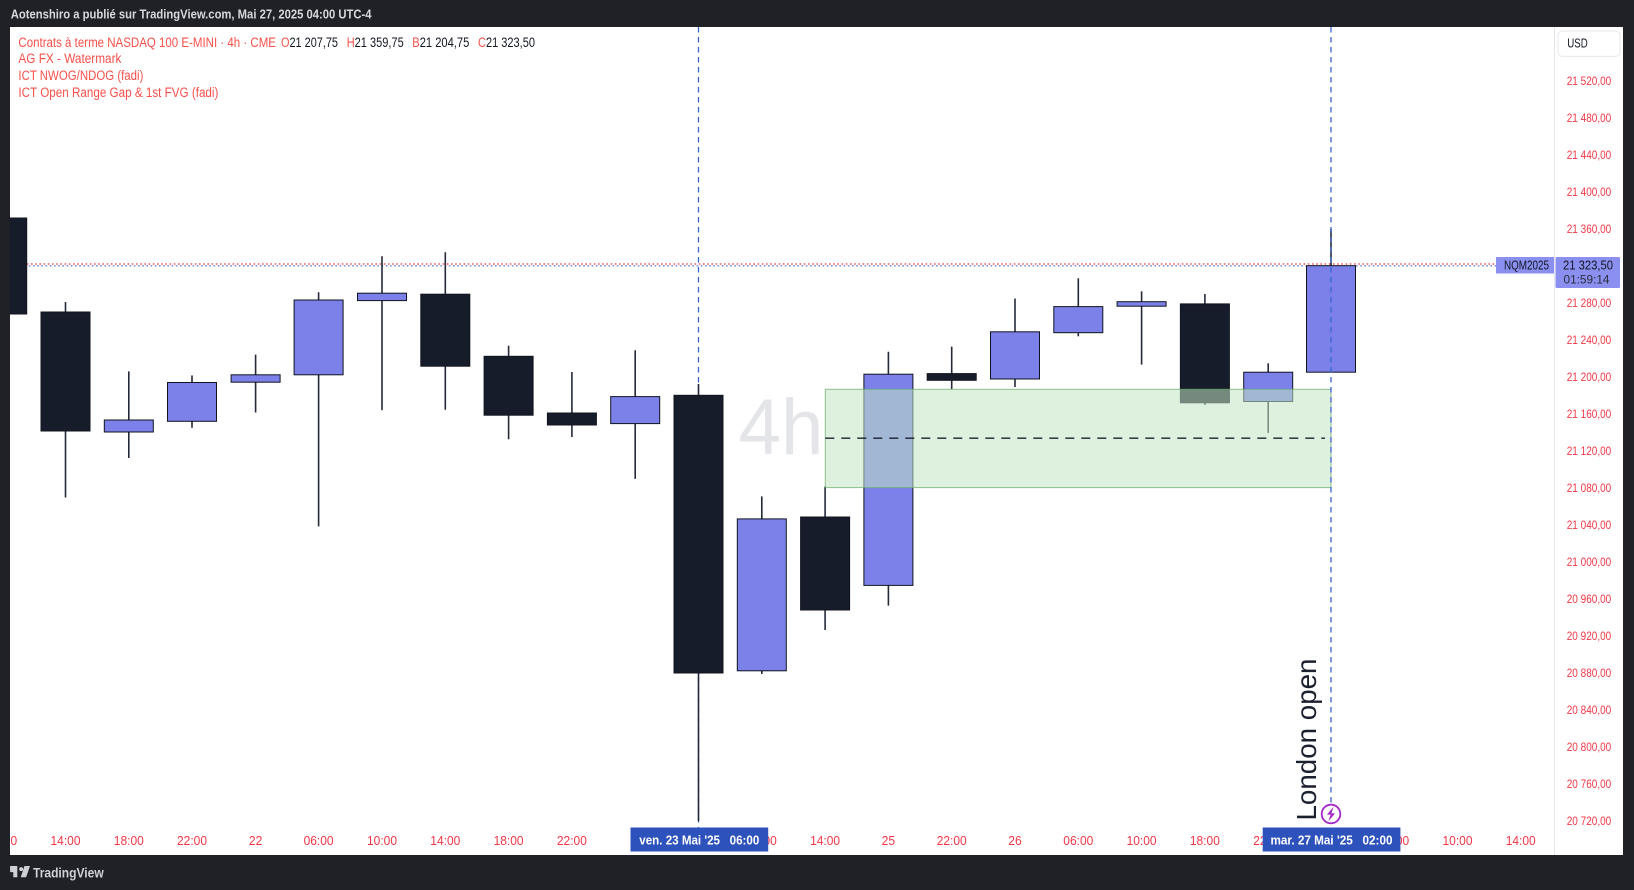  I want to click on svg-text: 21 323,50, so click(1588, 266).